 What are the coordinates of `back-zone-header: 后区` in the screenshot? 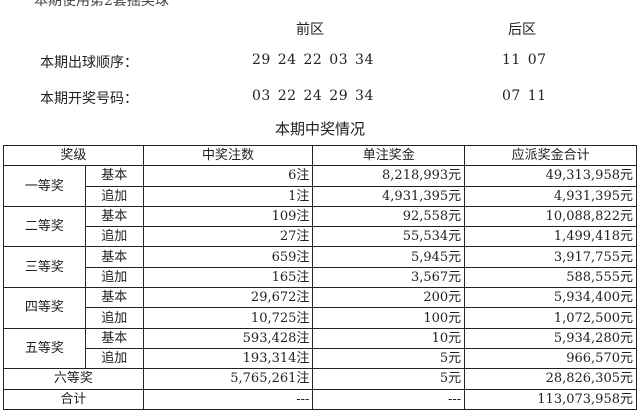 It's located at (522, 30).